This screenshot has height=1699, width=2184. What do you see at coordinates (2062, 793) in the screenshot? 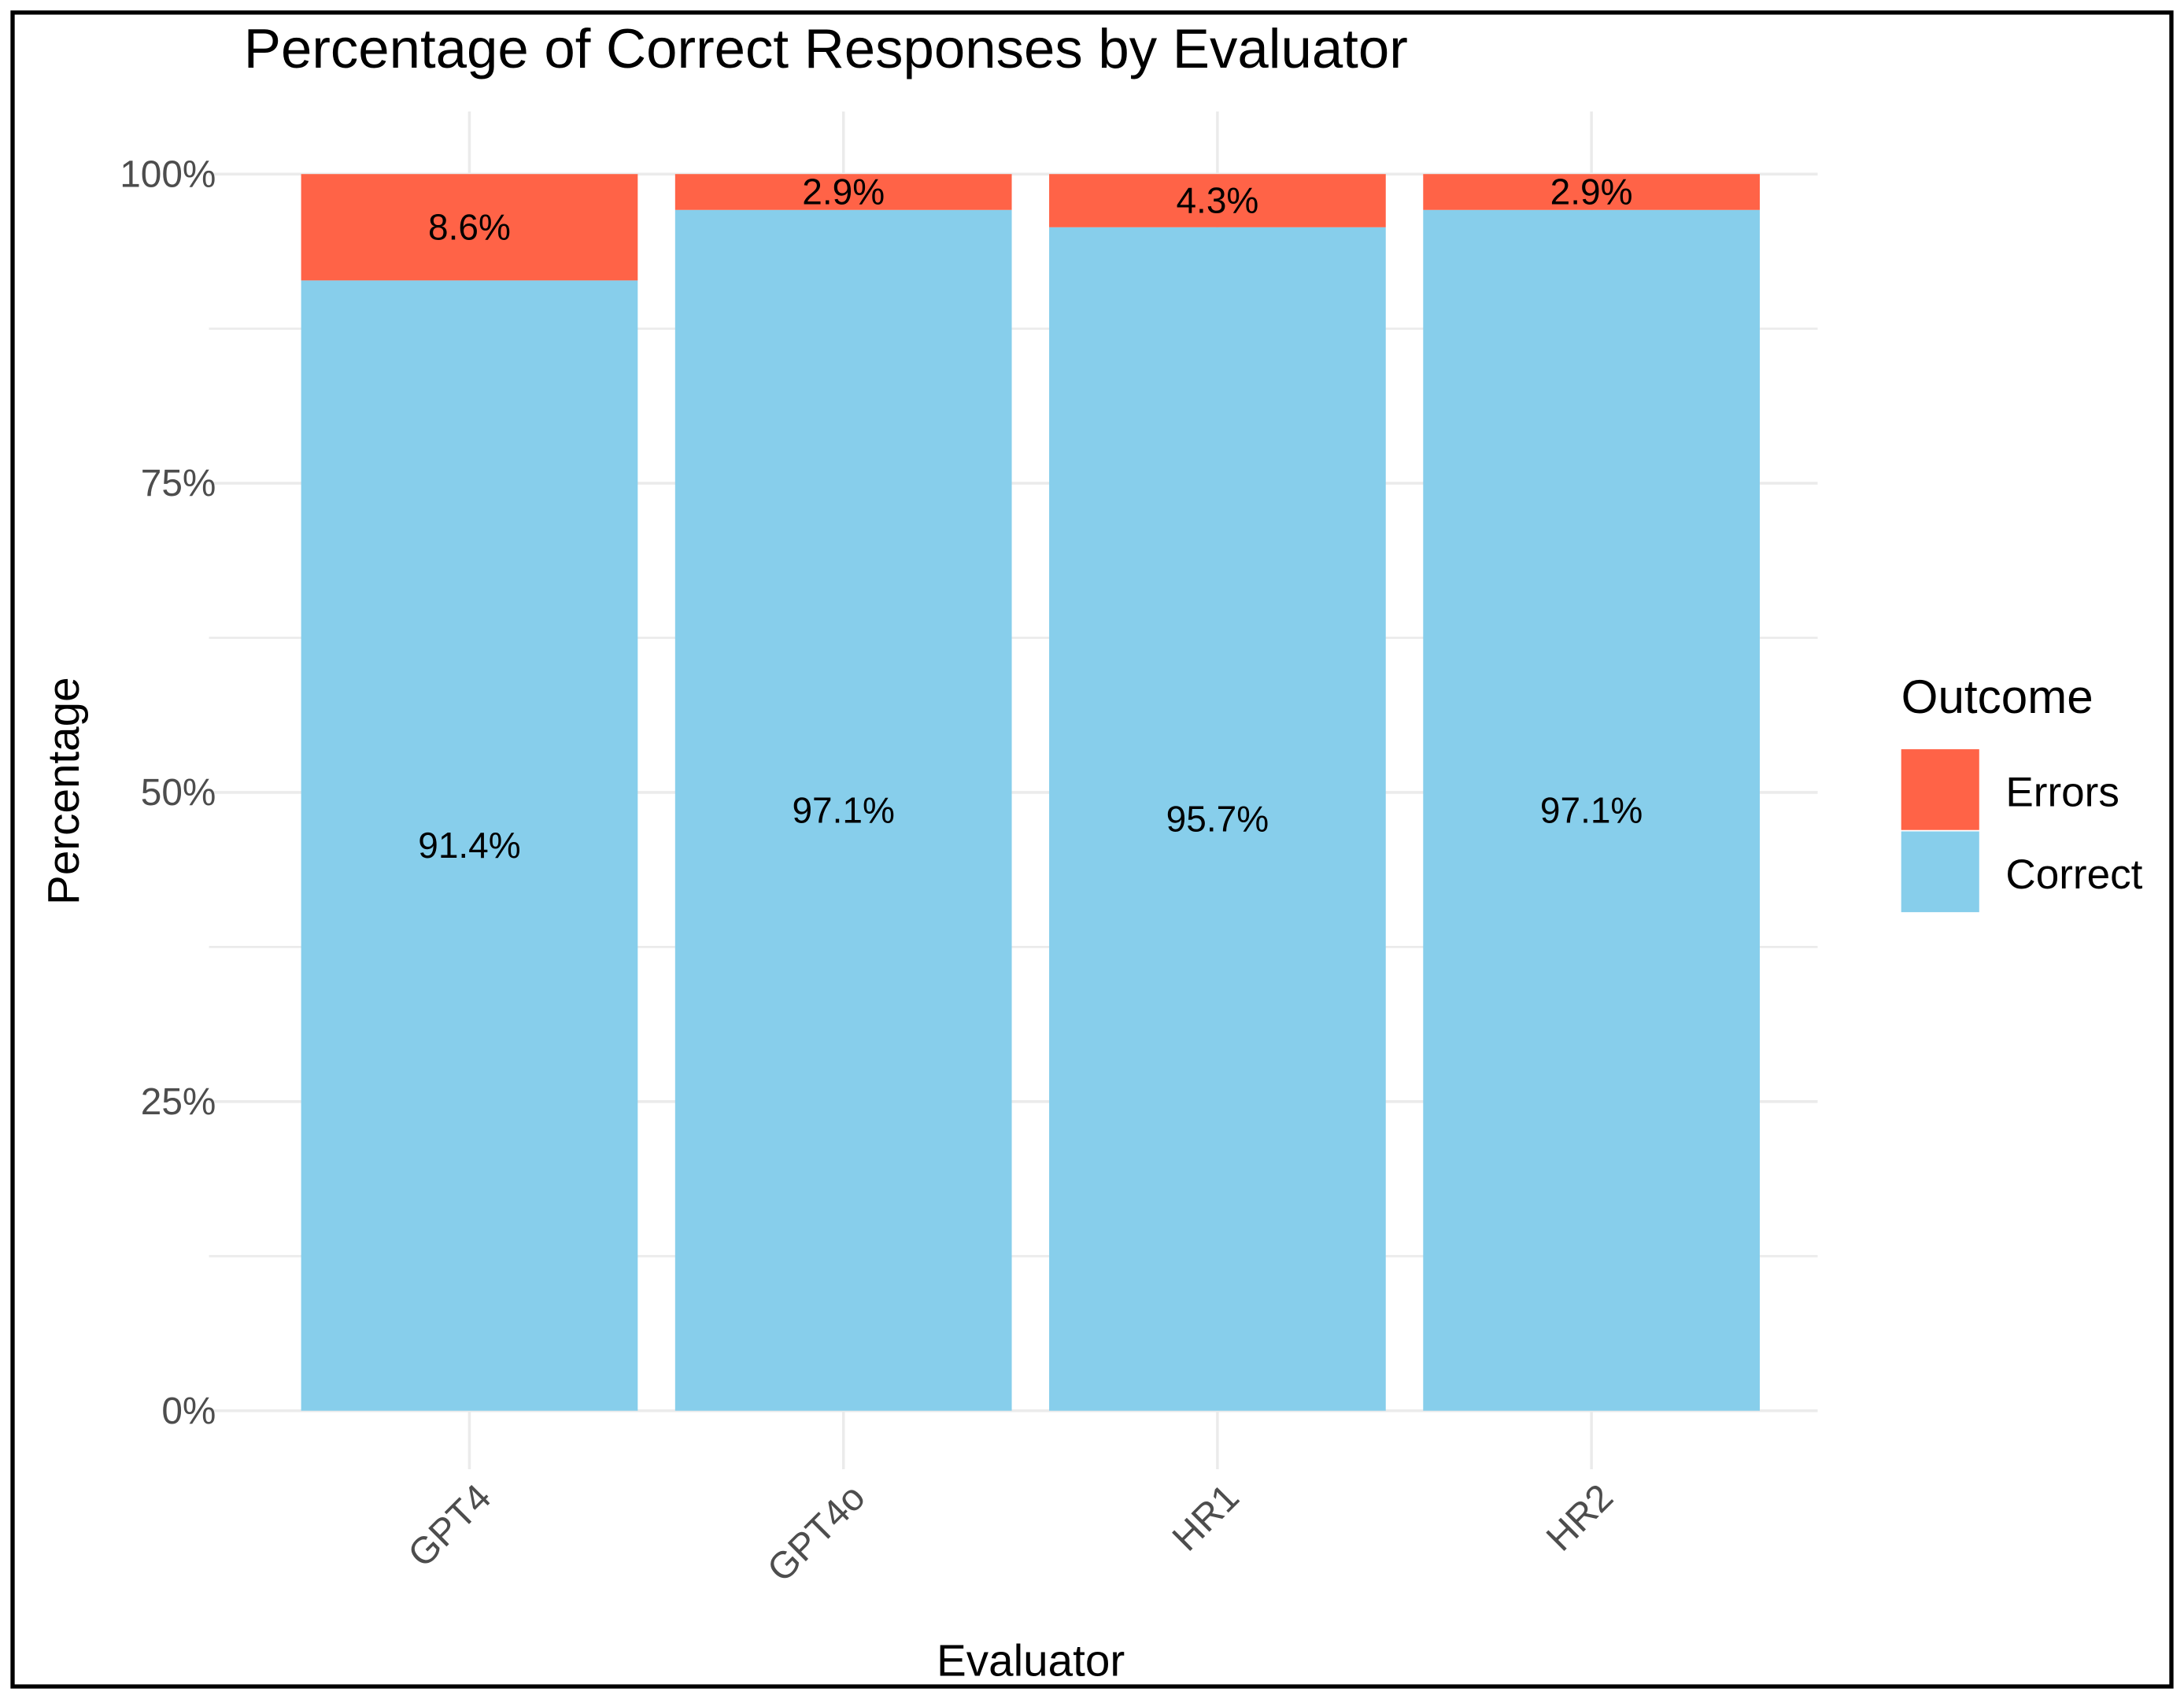
I see `legend-label: Errors` at bounding box center [2062, 793].